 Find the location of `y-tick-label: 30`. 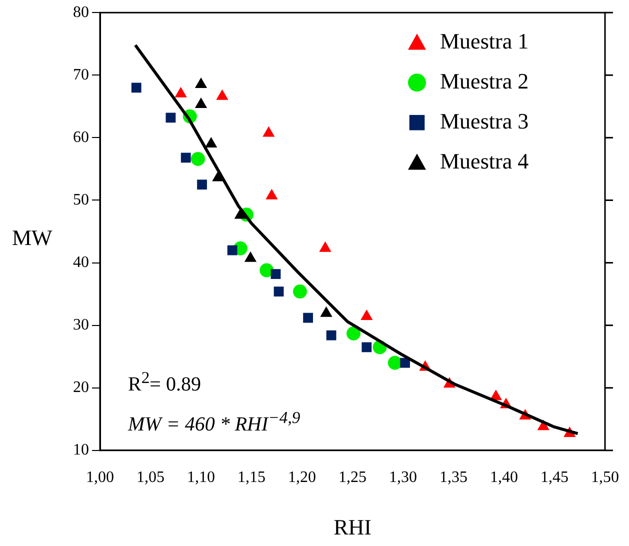

y-tick-label: 30 is located at coordinates (81, 325).